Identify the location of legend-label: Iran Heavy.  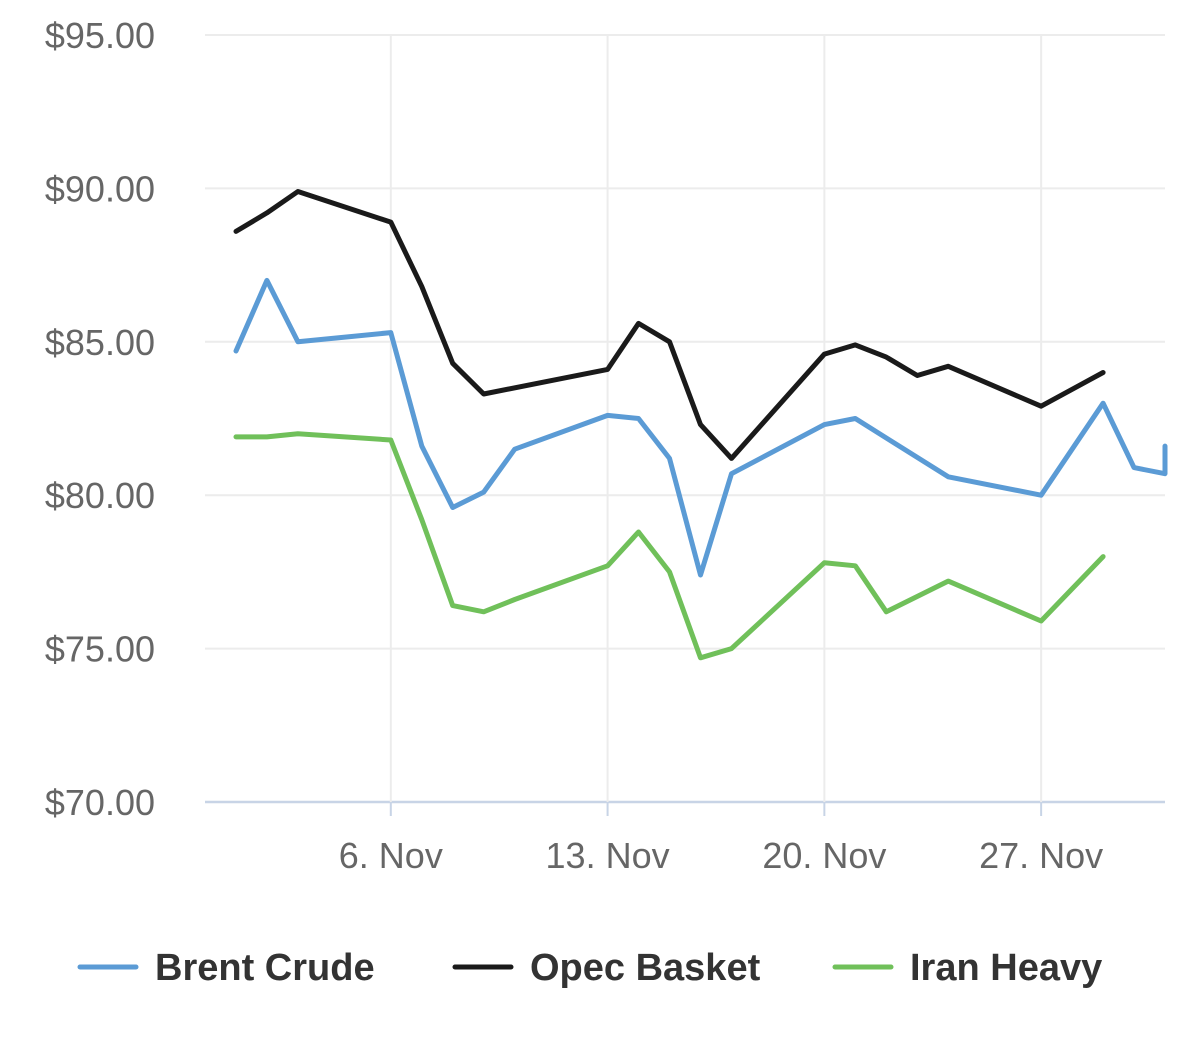
(1006, 968).